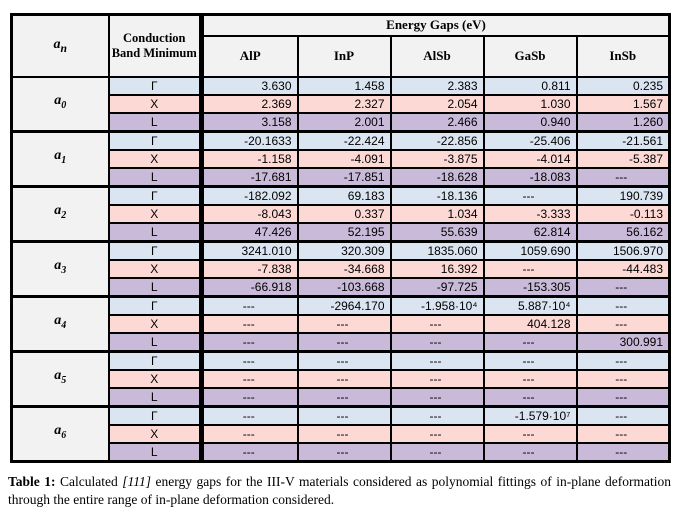  I want to click on table-row: a4 Γ --- -2964.170 -1.958·10⁴ 5.887·10⁴ ---, so click(340, 323).